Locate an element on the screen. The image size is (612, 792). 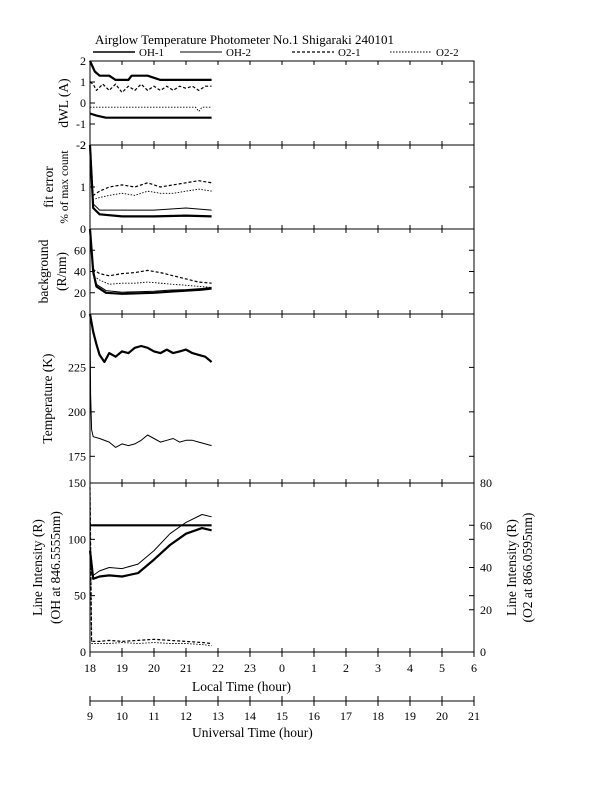
legend-label-o2-2: O2-2 is located at coordinates (447, 53).